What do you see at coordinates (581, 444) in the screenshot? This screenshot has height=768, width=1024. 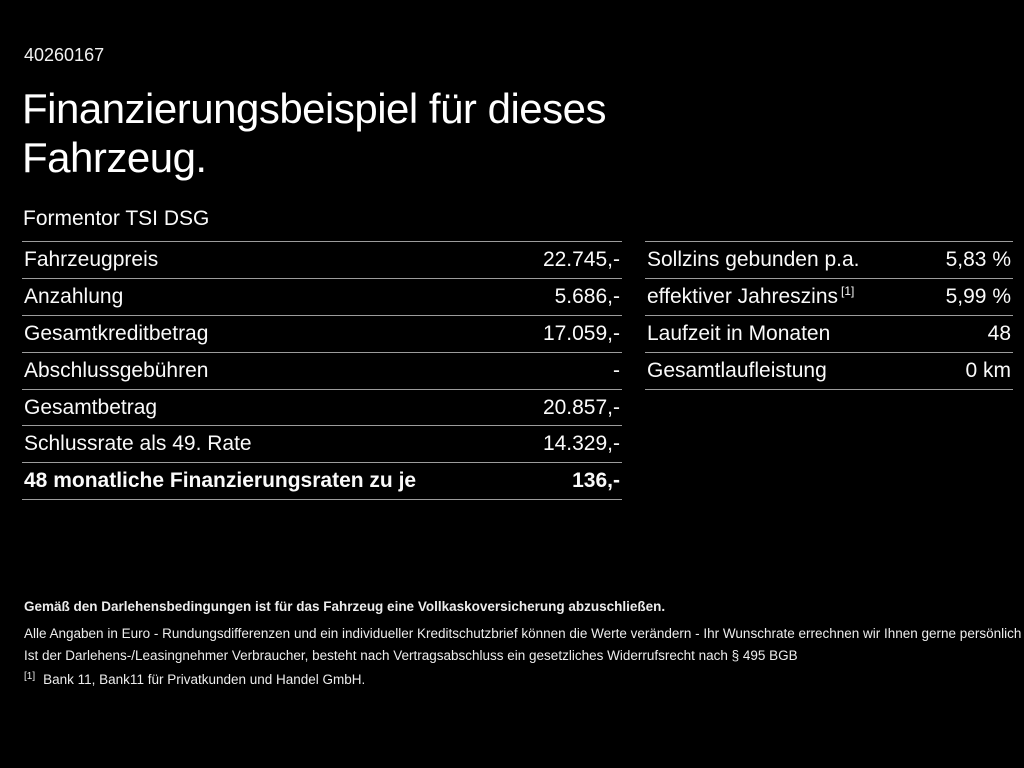 I see `row-value: 14.329,-` at bounding box center [581, 444].